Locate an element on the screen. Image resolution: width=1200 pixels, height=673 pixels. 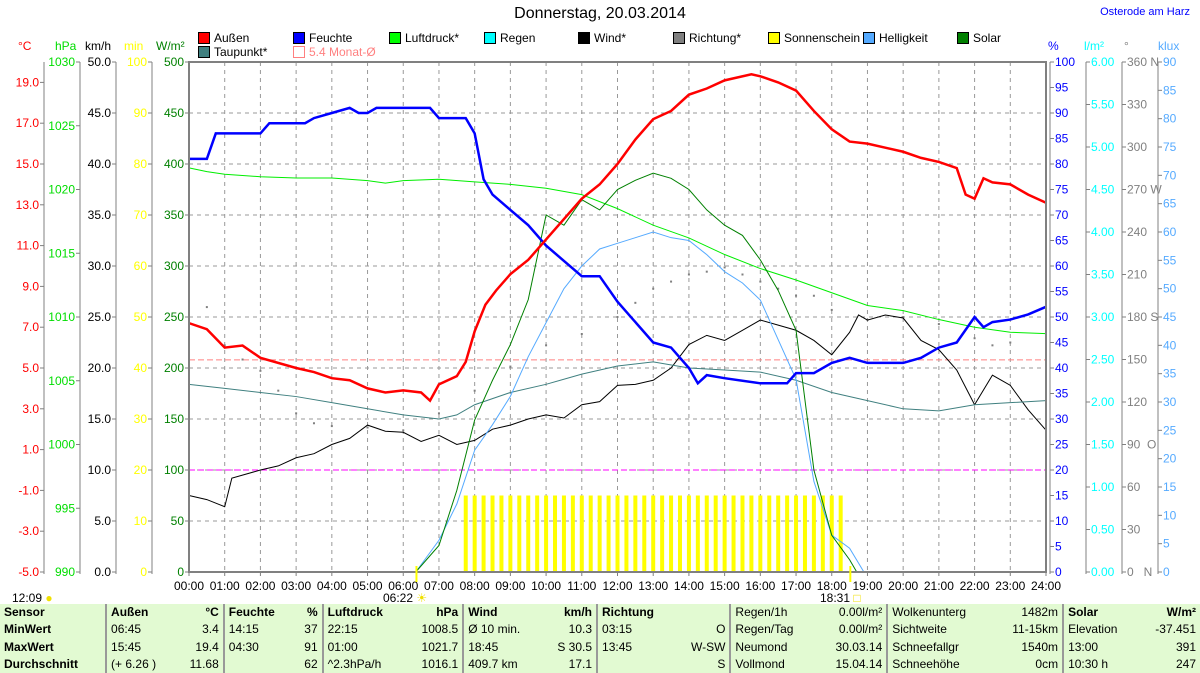
table-cell: 3.4 is located at coordinates (210, 629).